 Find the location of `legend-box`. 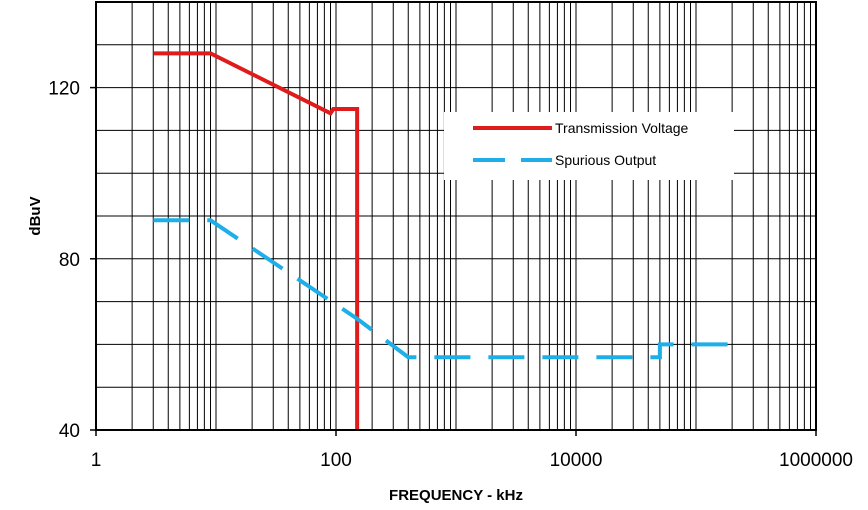

legend-box is located at coordinates (589, 146).